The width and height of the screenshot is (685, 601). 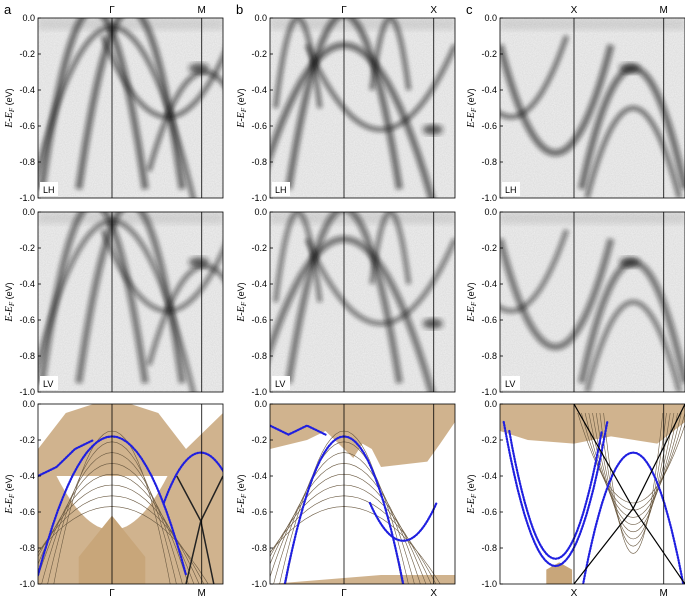 What do you see at coordinates (8, 9) in the screenshot?
I see `panel-letter: a` at bounding box center [8, 9].